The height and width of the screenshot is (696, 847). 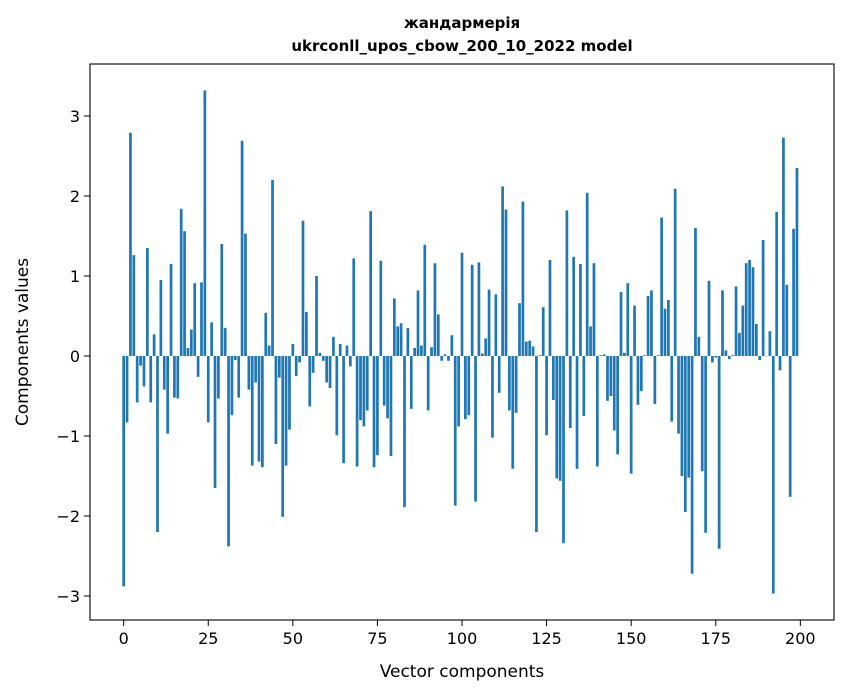 I want to click on x-axis: 0 25 50 75 100 125 150 175 200, so click(x=467, y=634).